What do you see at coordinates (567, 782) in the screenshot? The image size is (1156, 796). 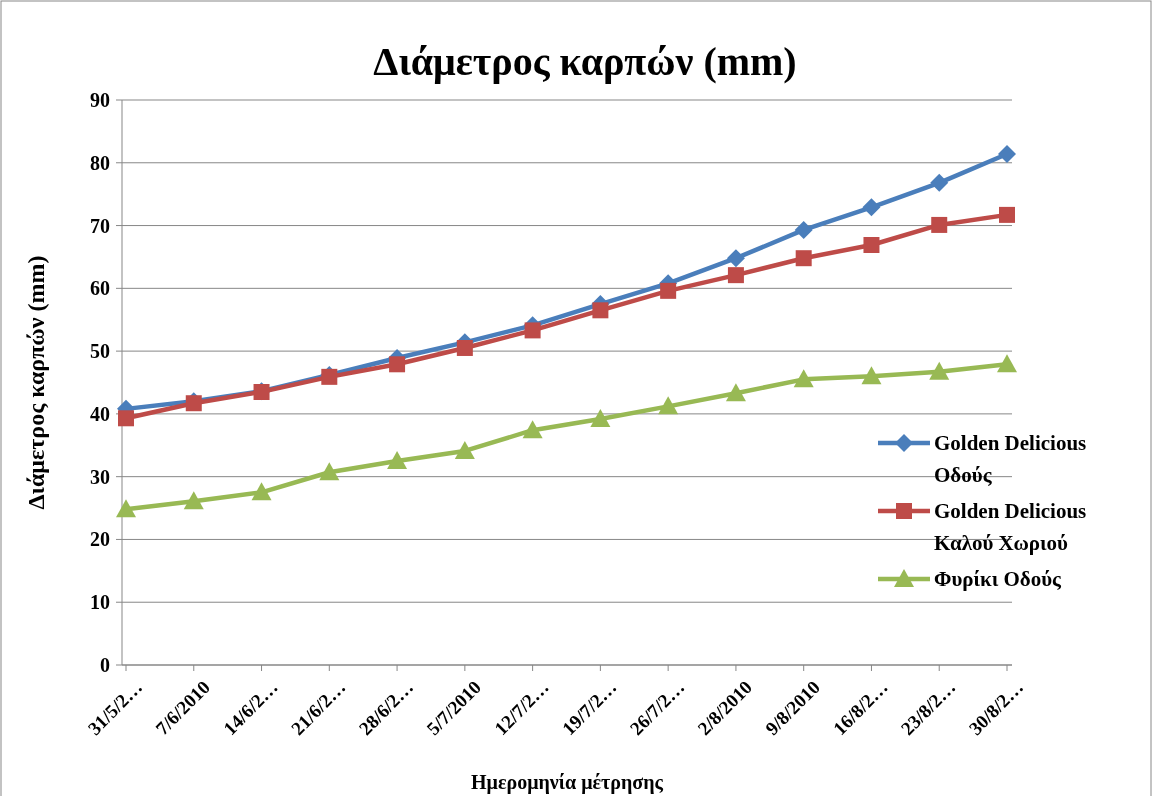 I see `x-axis-title: Ημερομηνία μέτρησης` at bounding box center [567, 782].